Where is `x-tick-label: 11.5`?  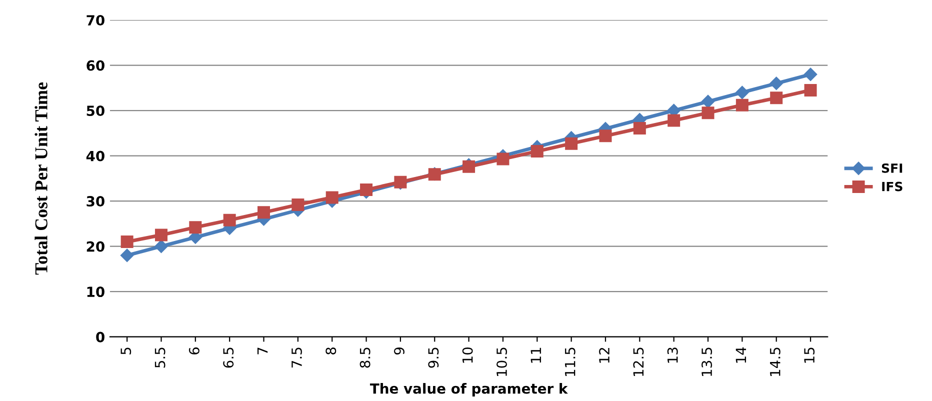 x-tick-label: 11.5 is located at coordinates (570, 362).